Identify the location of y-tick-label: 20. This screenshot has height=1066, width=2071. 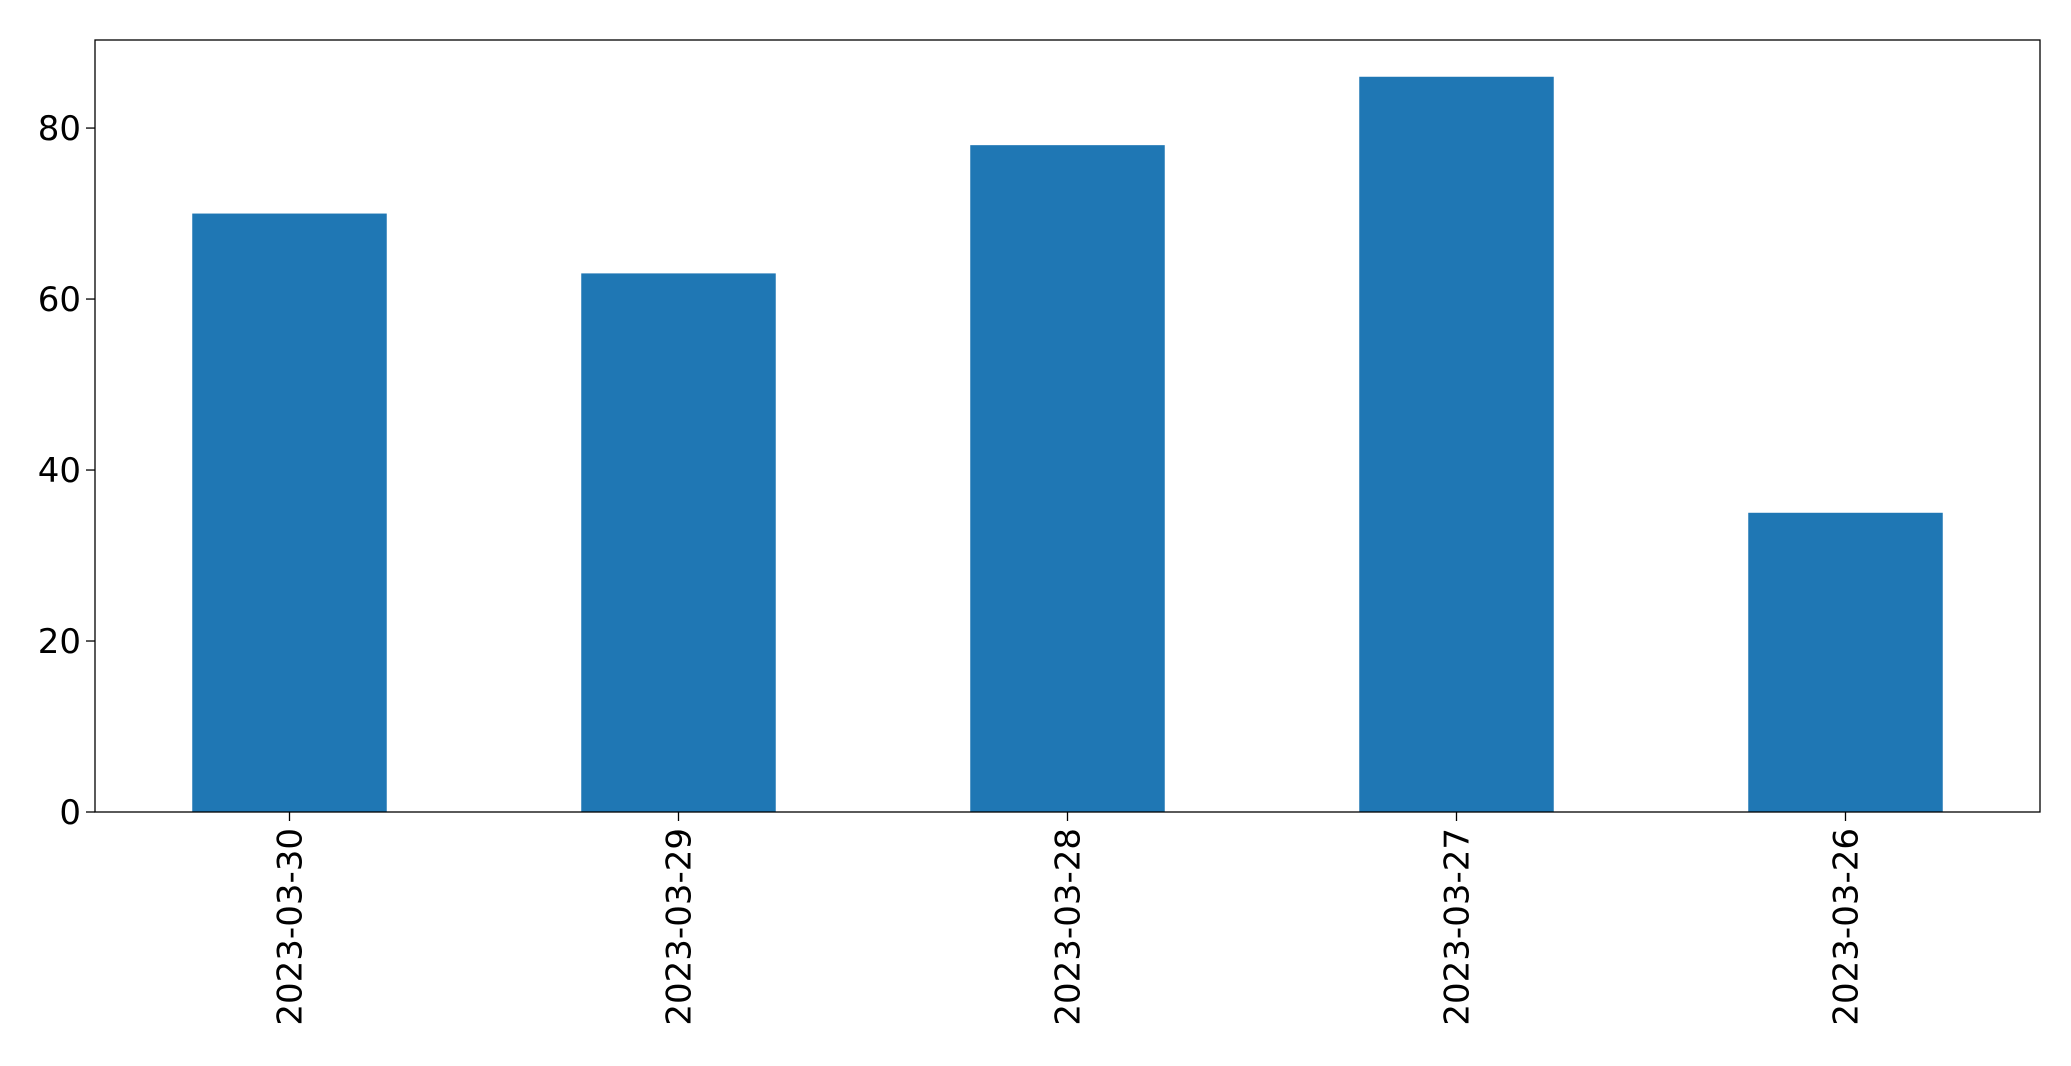
(59, 642).